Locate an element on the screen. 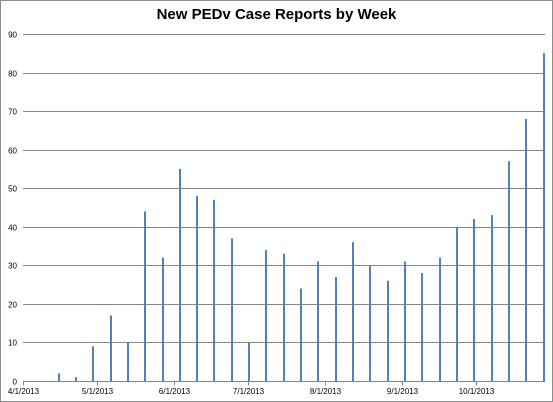 Image resolution: width=553 pixels, height=402 pixels. x-tick-label: 7/1/2013 is located at coordinates (249, 391).